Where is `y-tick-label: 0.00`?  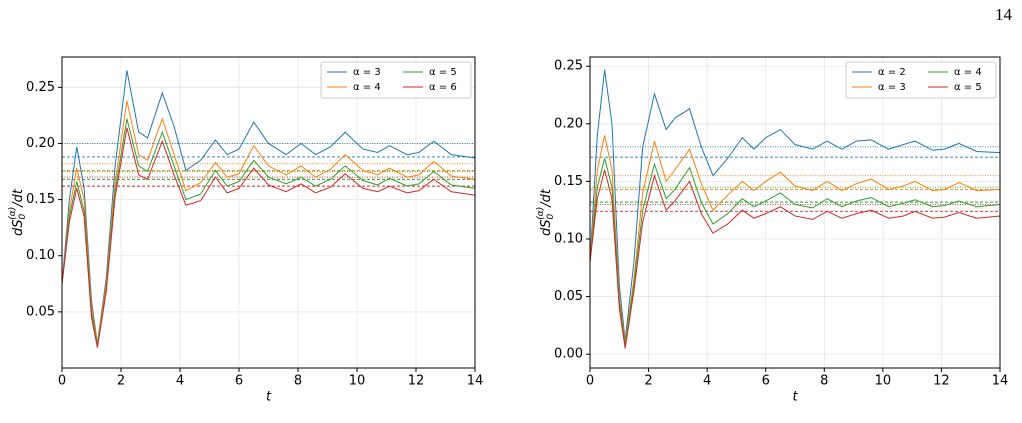 y-tick-label: 0.00 is located at coordinates (568, 354).